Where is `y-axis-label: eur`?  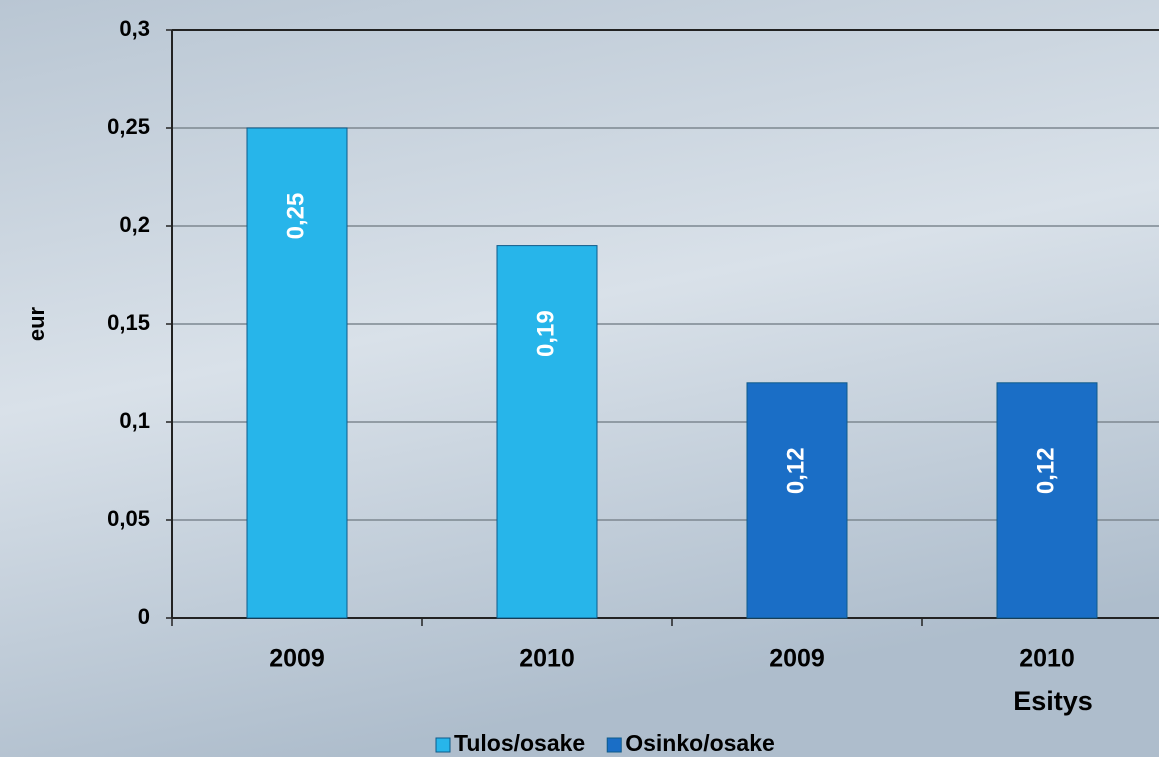 y-axis-label: eur is located at coordinates (36, 323).